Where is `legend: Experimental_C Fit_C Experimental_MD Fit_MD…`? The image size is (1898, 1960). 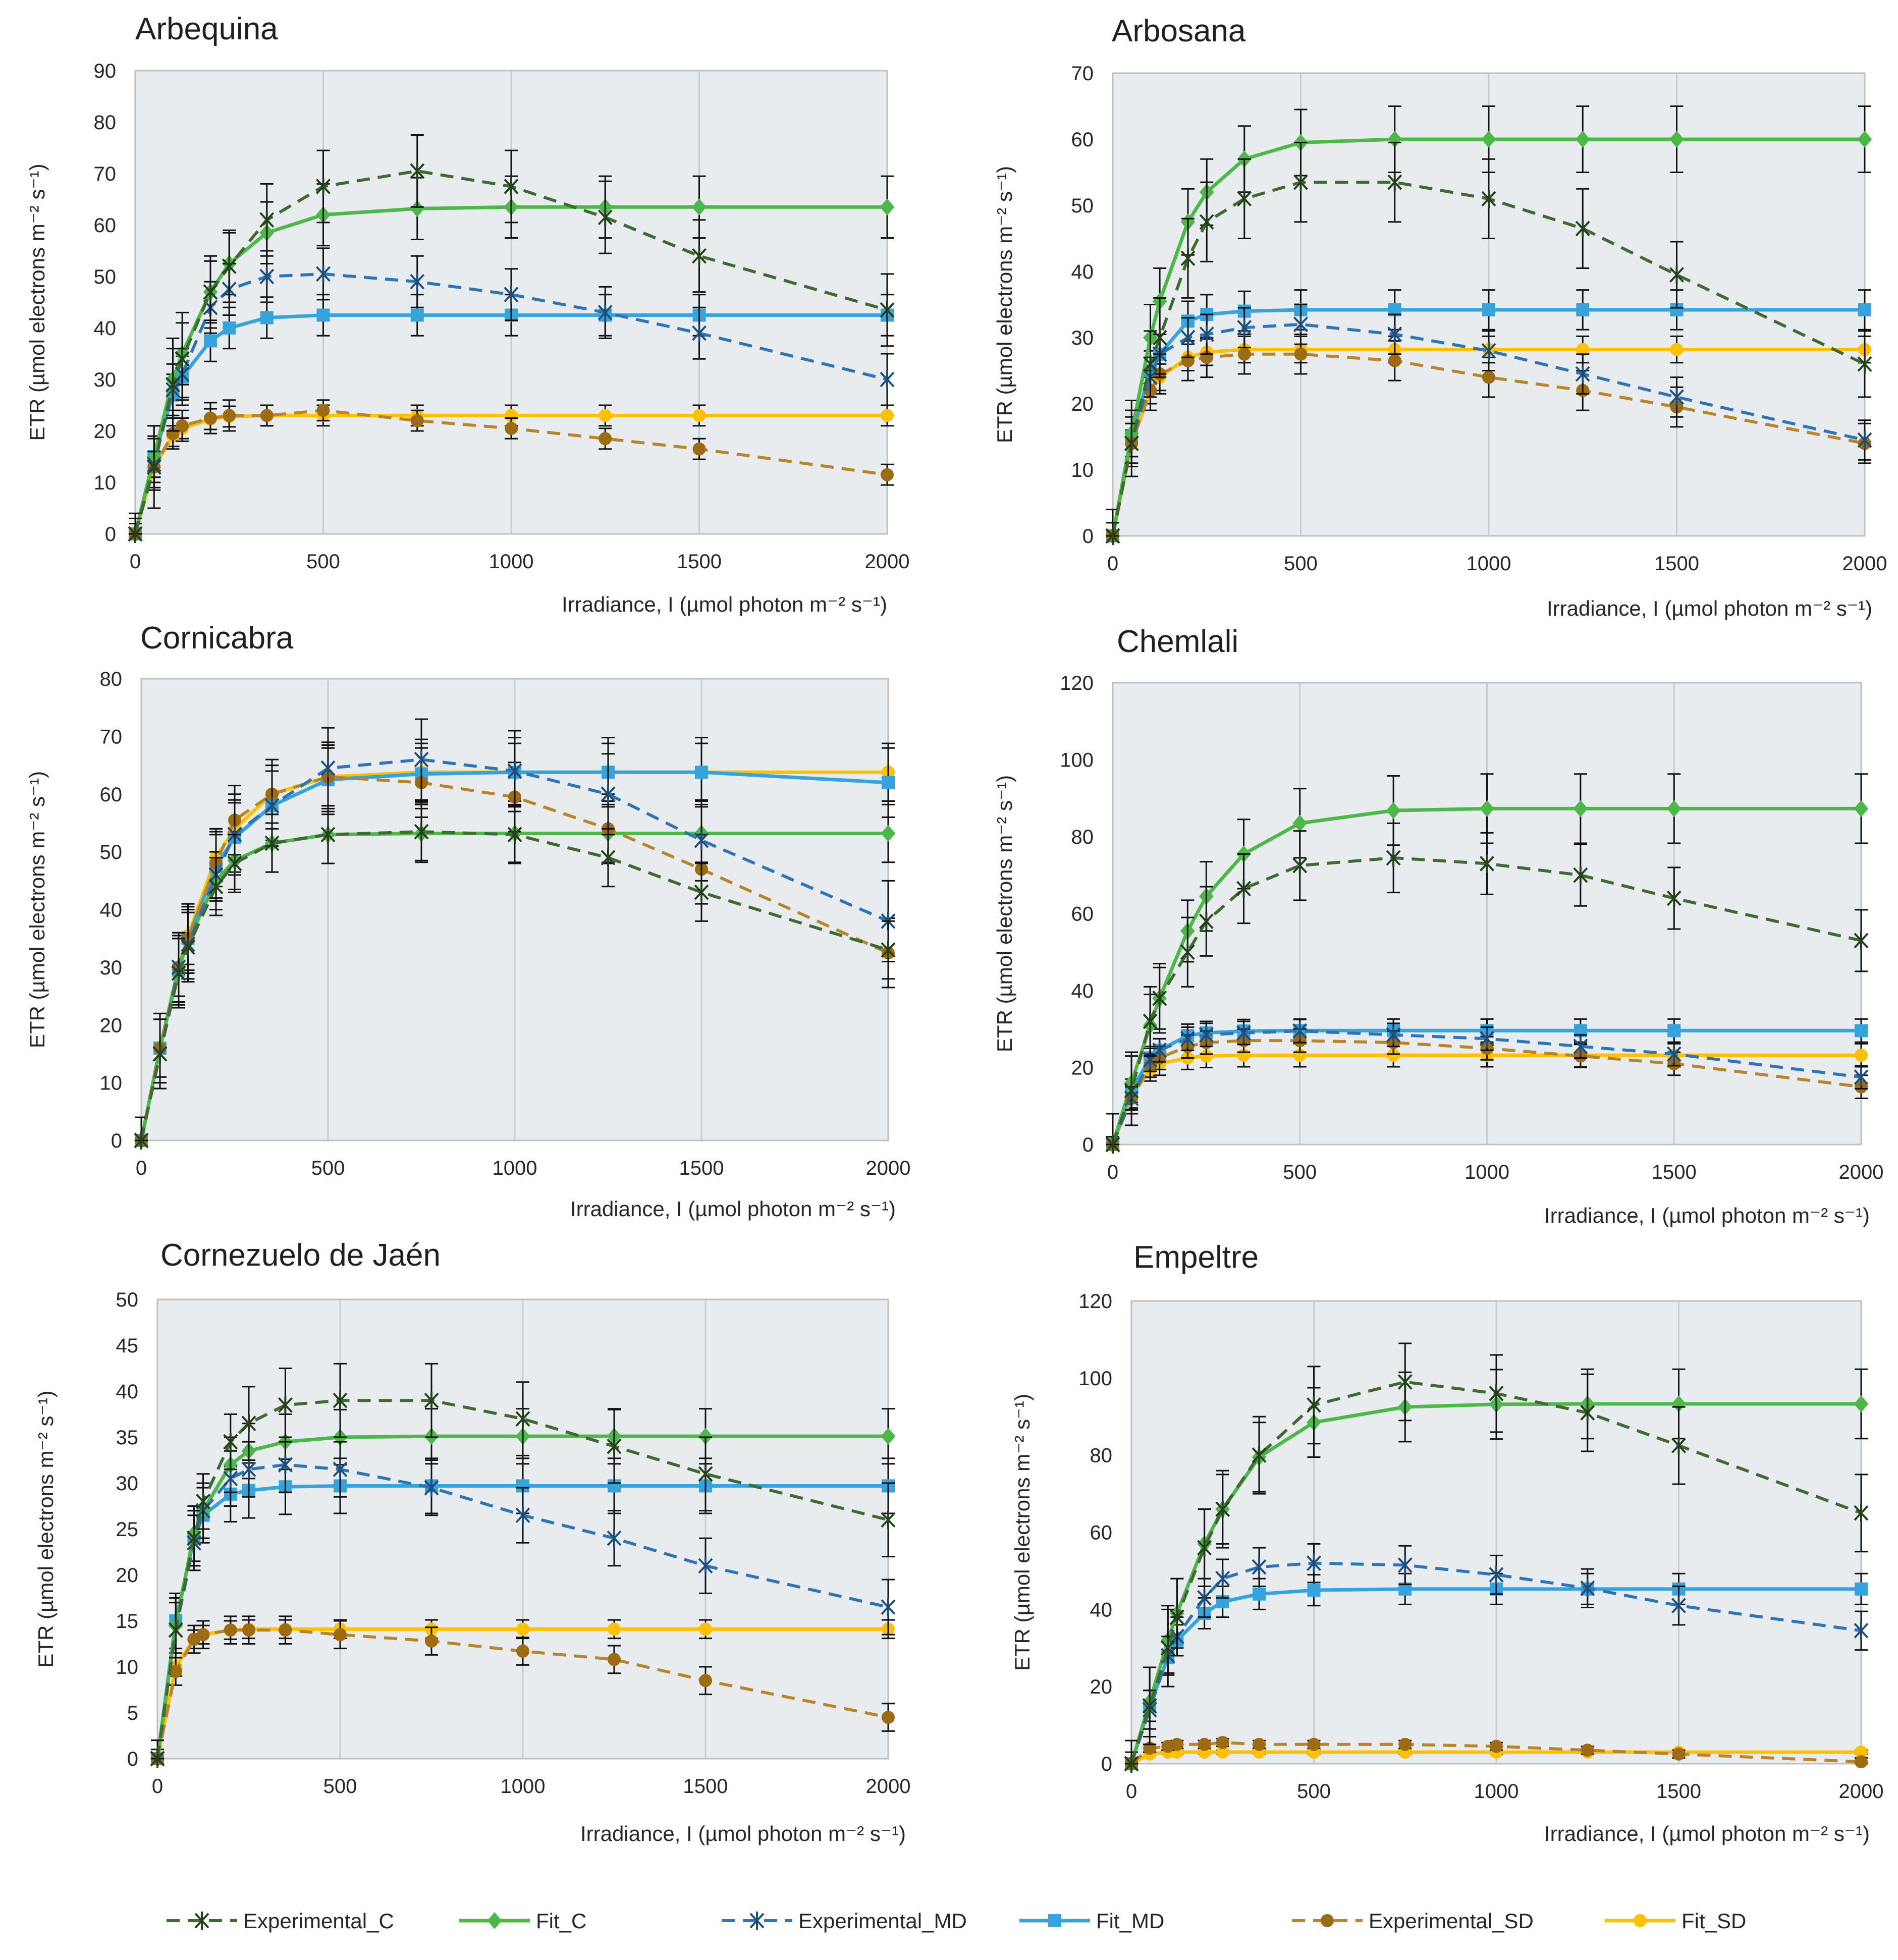 legend: Experimental_C Fit_C Experimental_MD Fit_MD… is located at coordinates (956, 1921).